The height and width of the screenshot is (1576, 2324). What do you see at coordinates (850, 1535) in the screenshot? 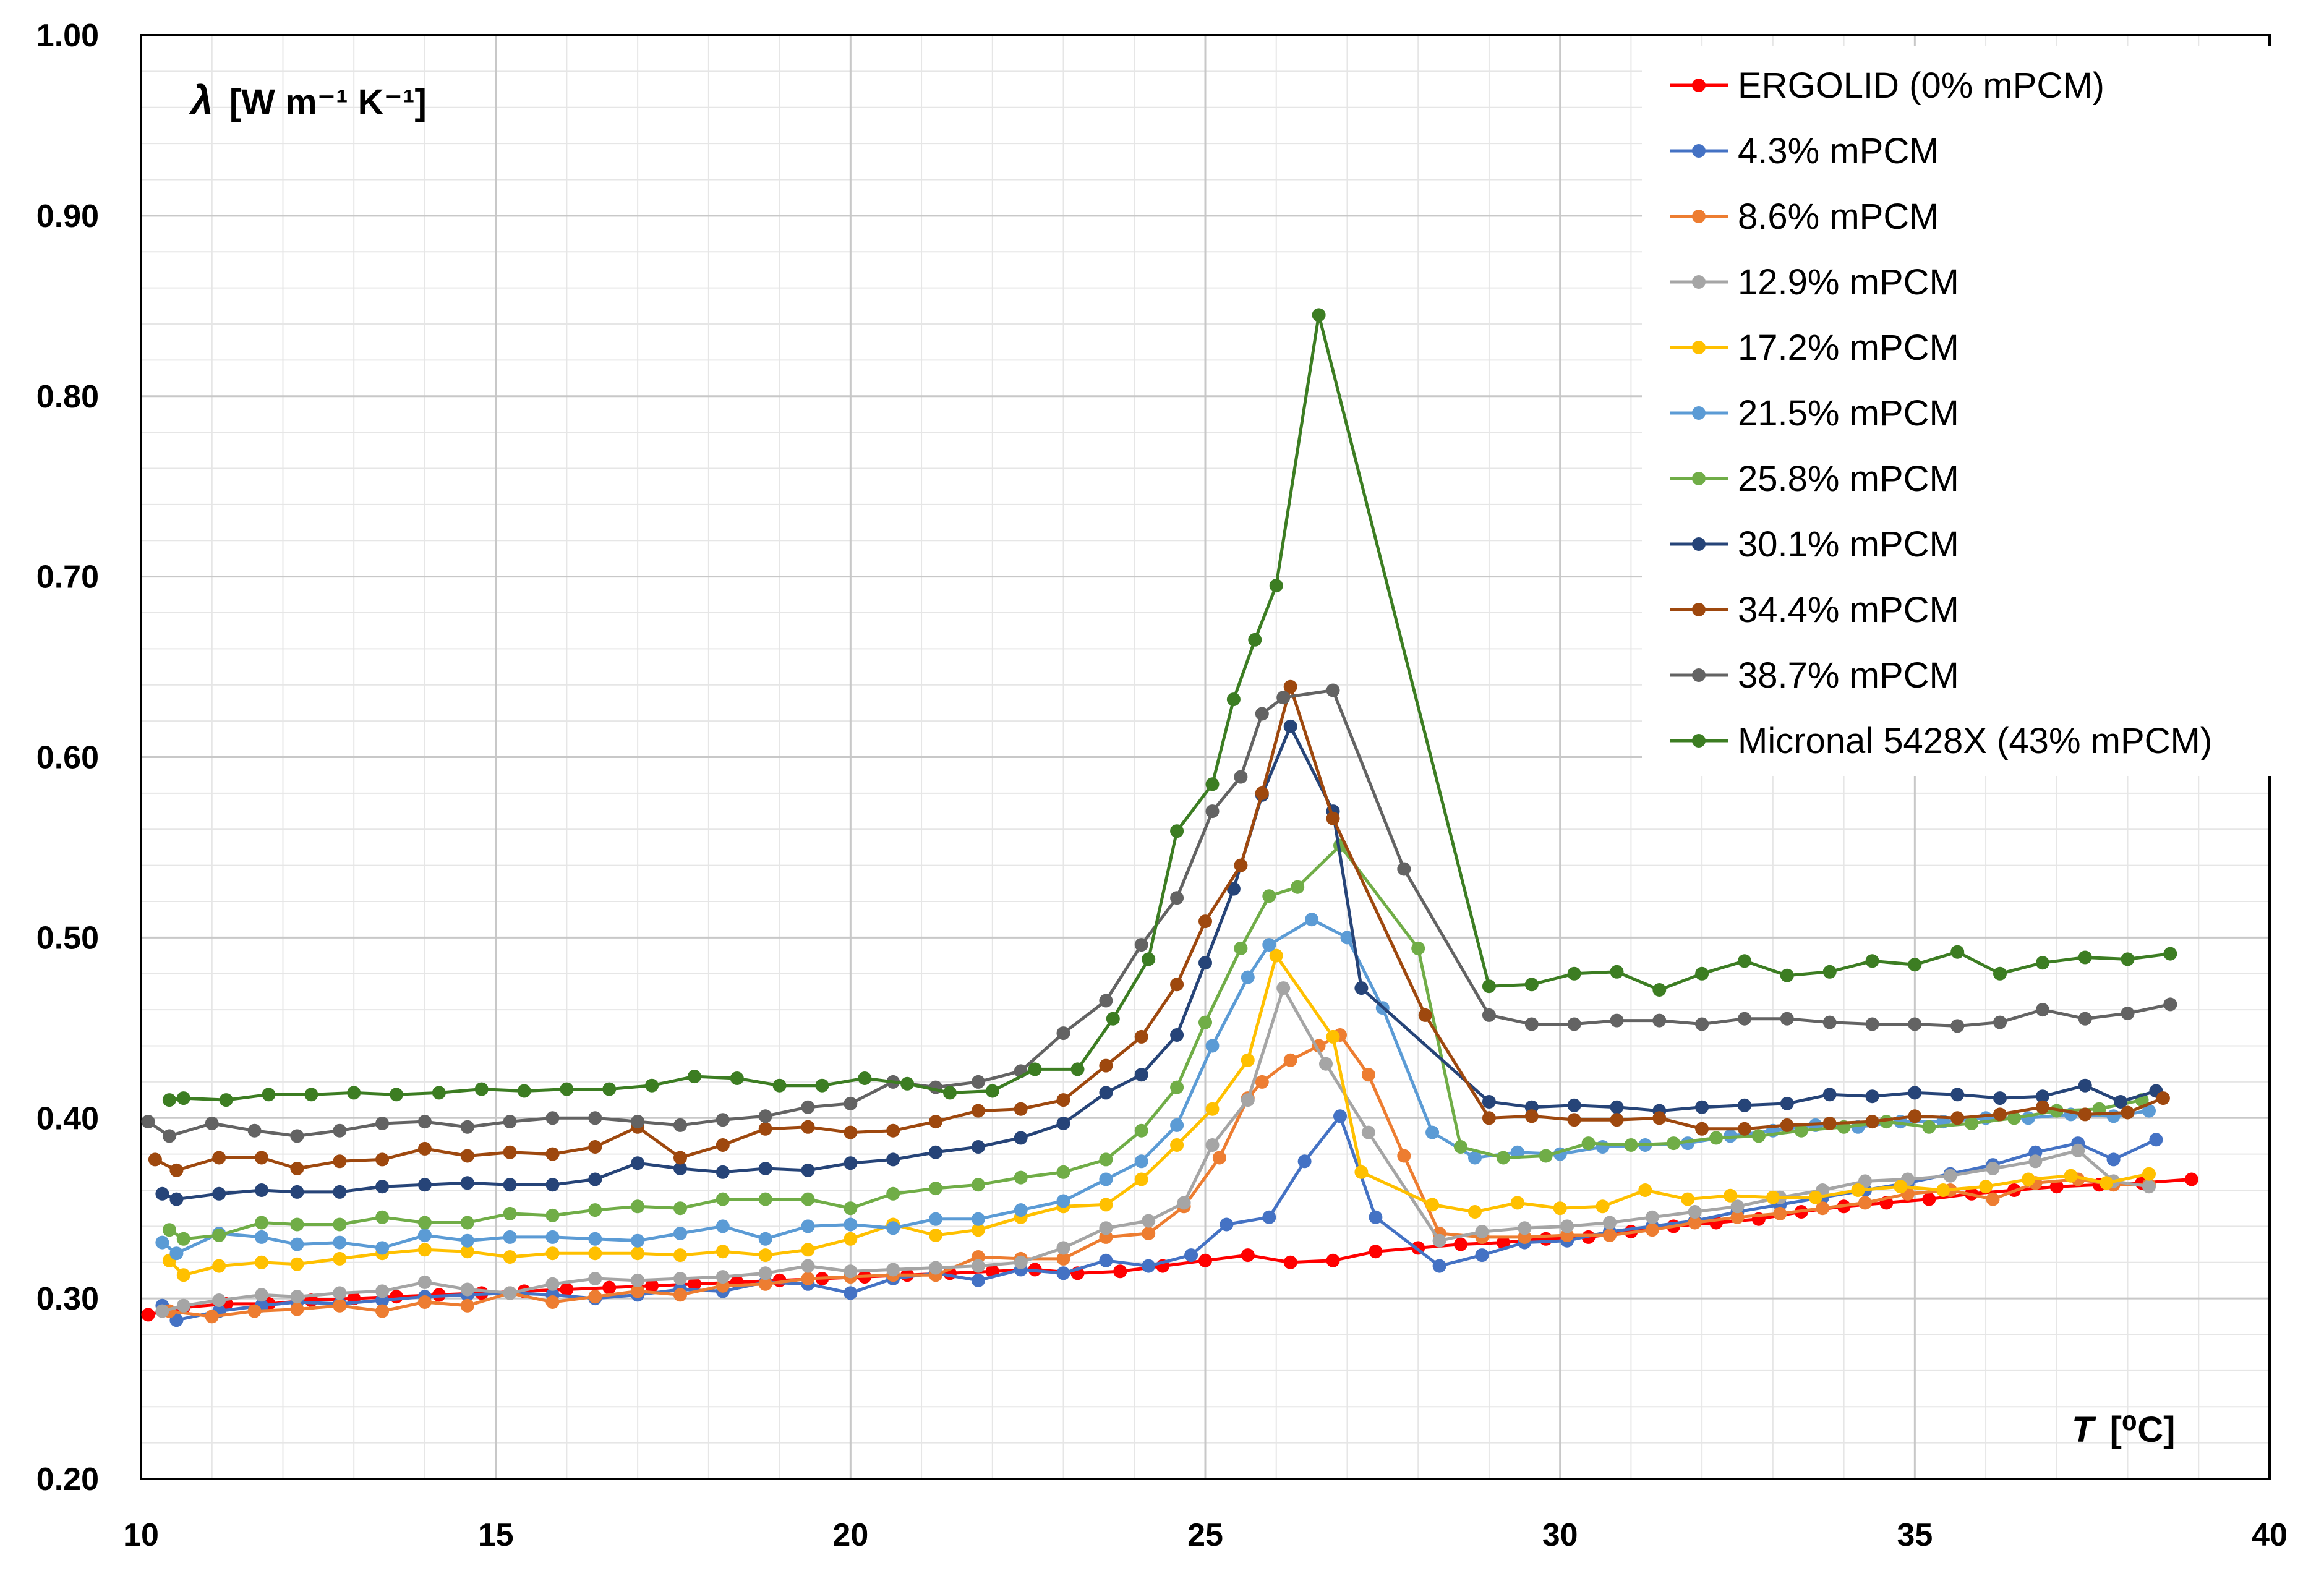
I see `x-tick-label: 20` at bounding box center [850, 1535].